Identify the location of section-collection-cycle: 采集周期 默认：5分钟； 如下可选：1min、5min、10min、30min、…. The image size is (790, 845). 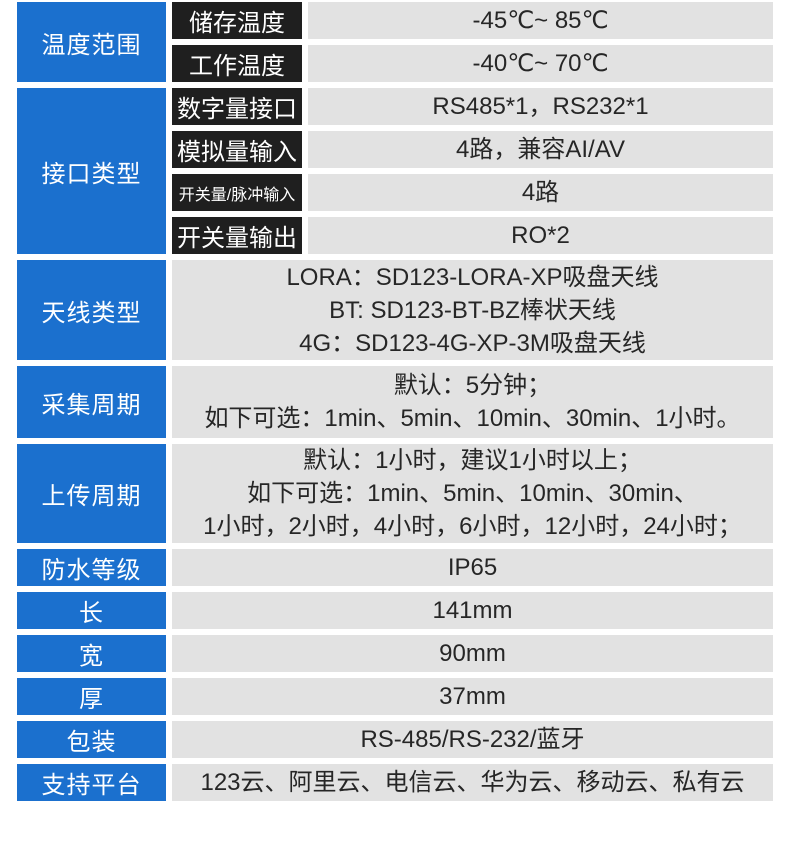
(395, 402).